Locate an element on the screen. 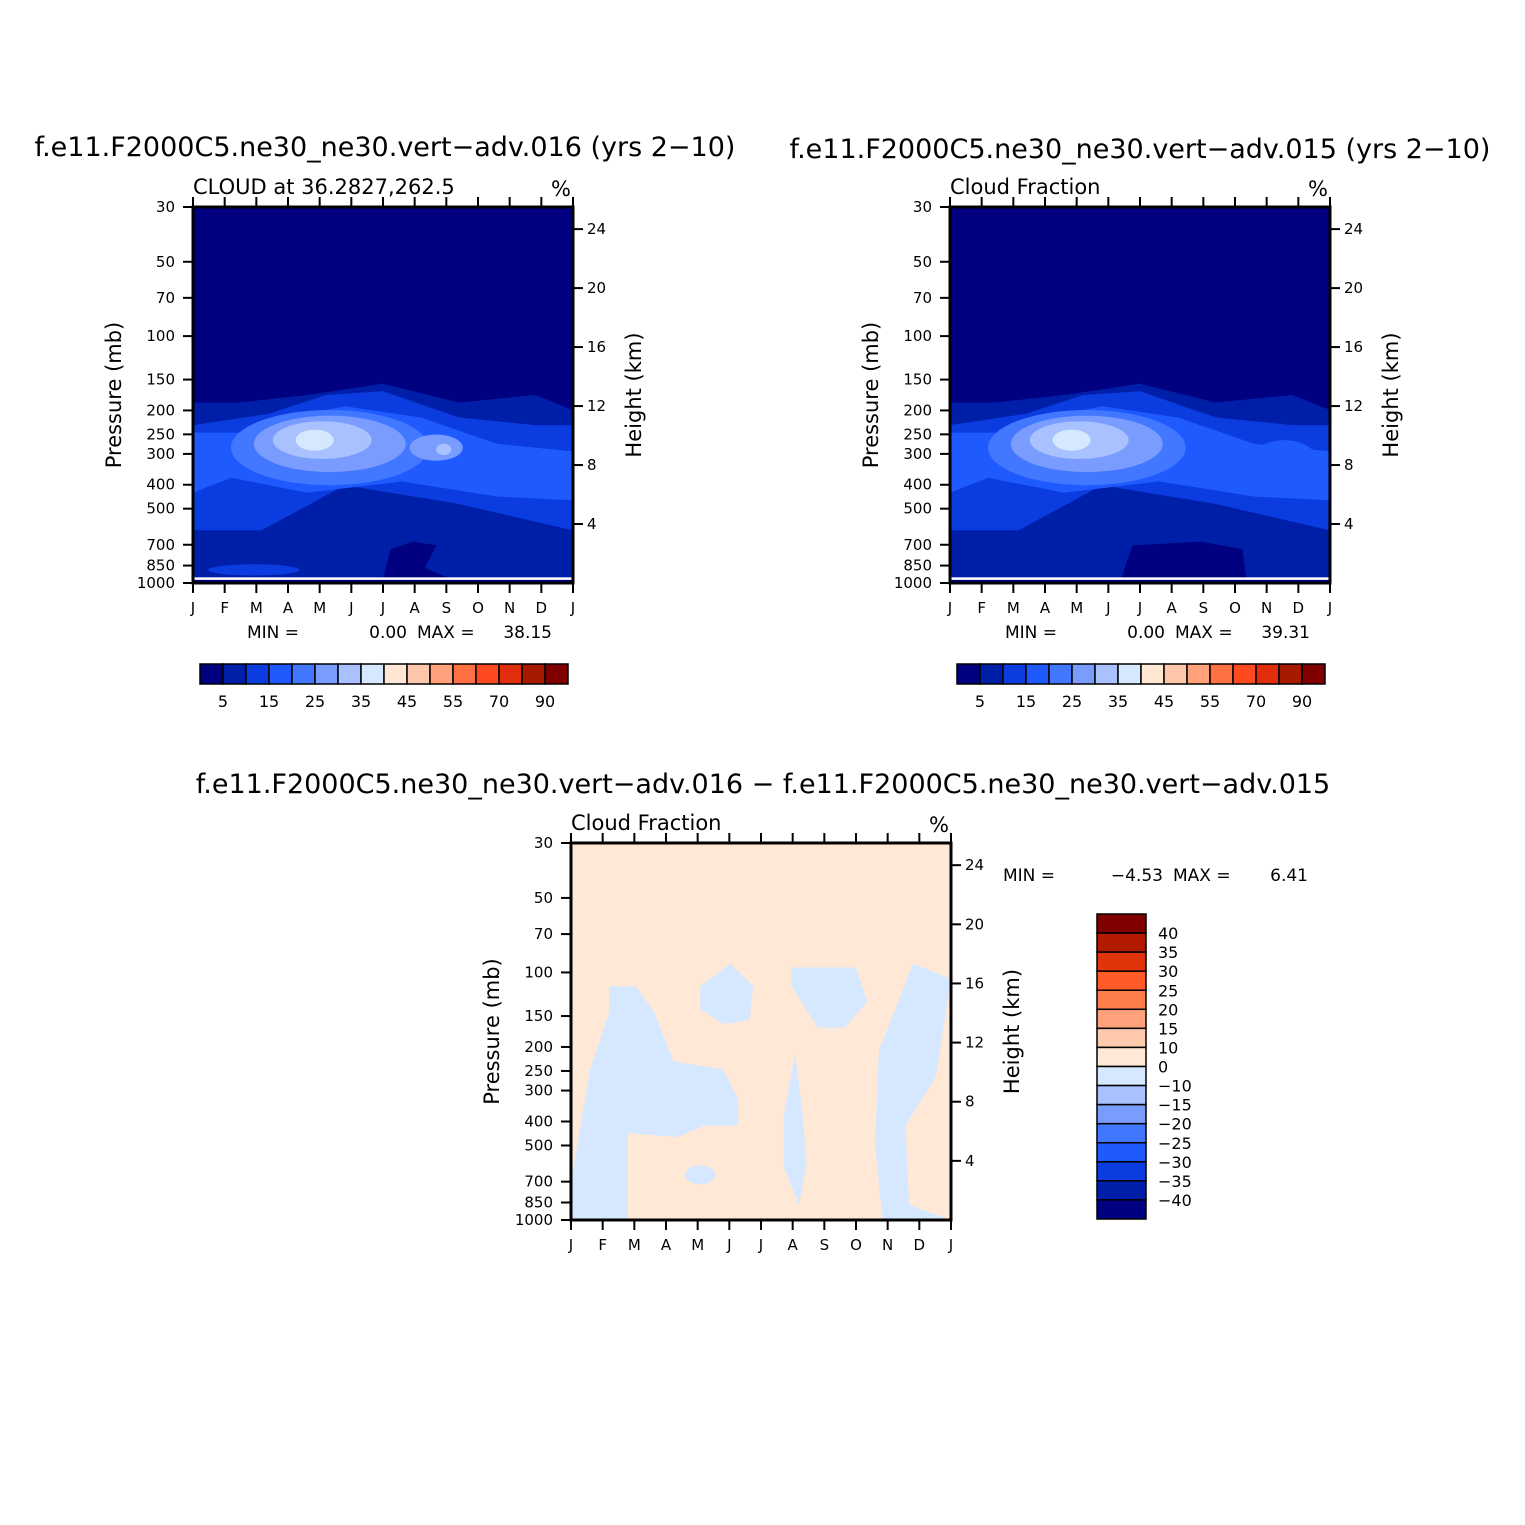 This screenshot has height=1525, width=1525. colorbar-label: −25 is located at coordinates (1175, 1143).